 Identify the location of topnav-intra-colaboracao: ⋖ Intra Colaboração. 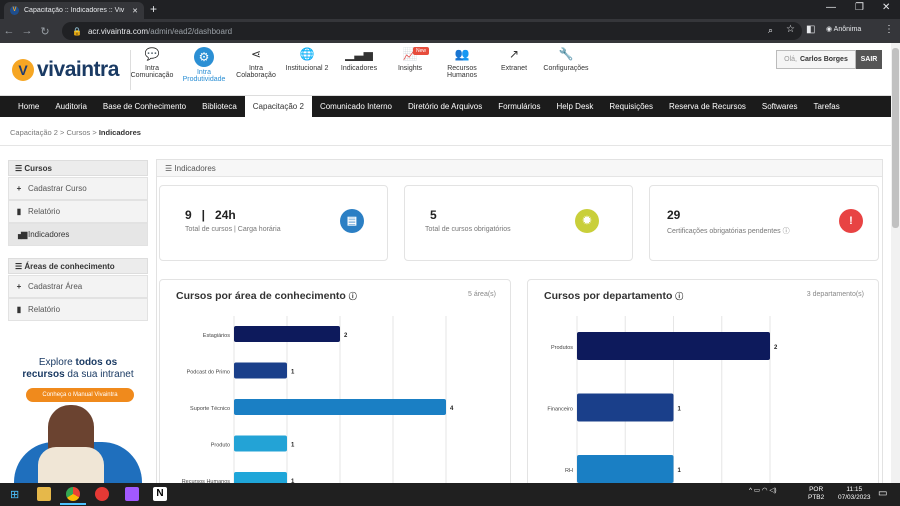
(256, 63).